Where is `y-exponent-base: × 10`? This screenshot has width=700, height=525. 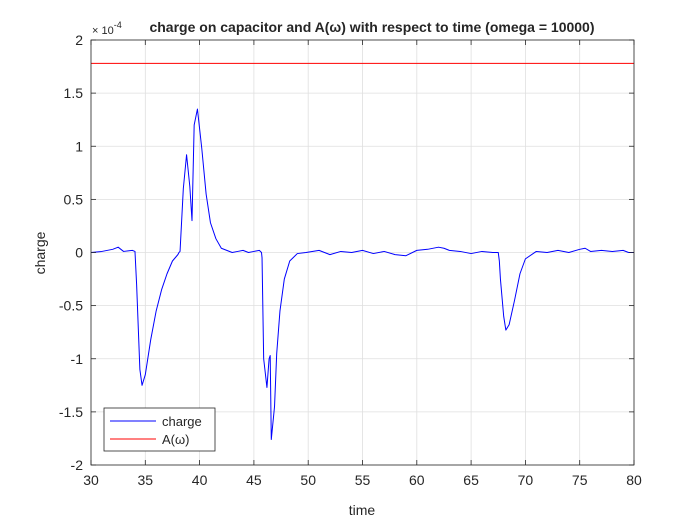 y-exponent-base: × 10 is located at coordinates (103, 31).